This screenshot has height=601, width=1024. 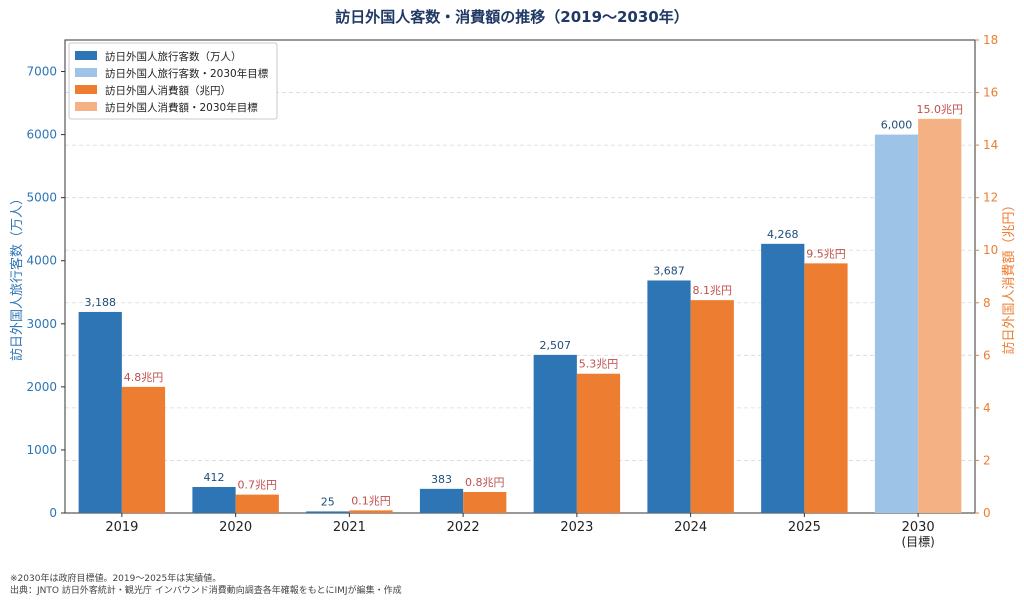 I want to click on y-left-tick-label: 3000, so click(x=41, y=324).